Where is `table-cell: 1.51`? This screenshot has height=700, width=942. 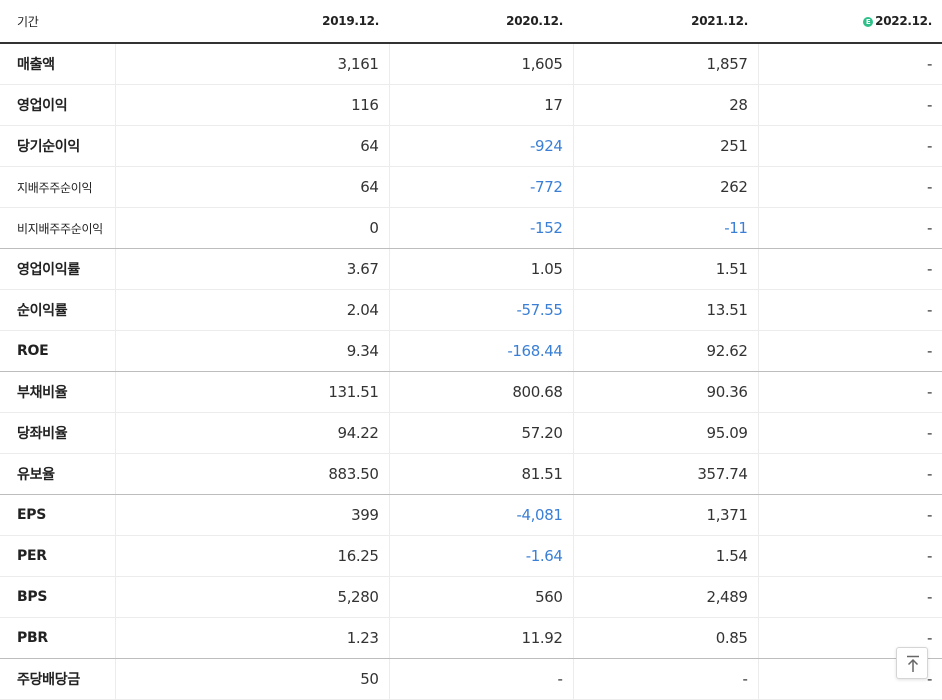 table-cell: 1.51 is located at coordinates (665, 269).